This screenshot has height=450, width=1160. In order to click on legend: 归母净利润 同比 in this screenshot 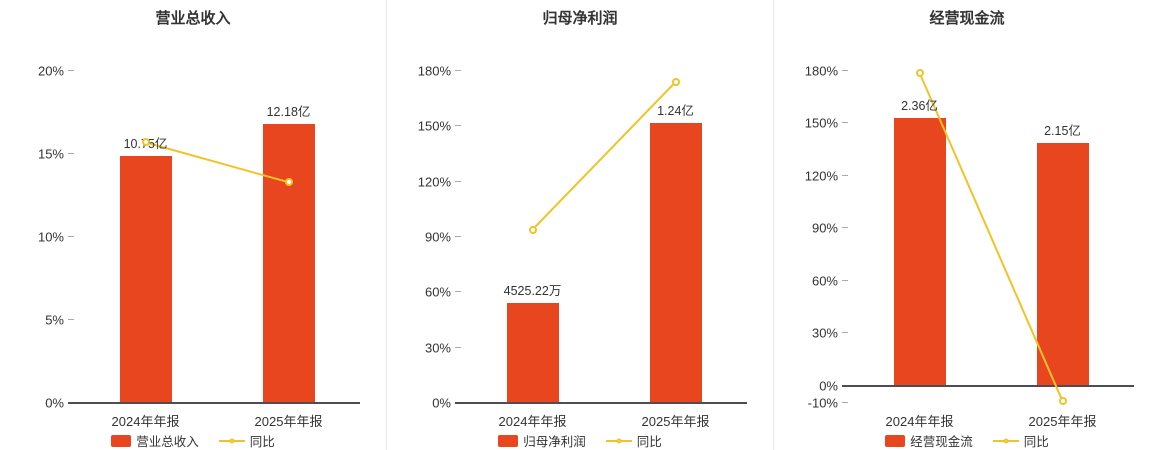, I will do `click(580, 440)`.